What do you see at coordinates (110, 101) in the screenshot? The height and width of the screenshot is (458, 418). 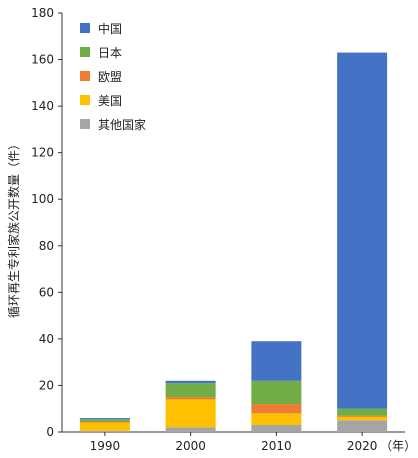 I see `legend-label-3: 美国` at bounding box center [110, 101].